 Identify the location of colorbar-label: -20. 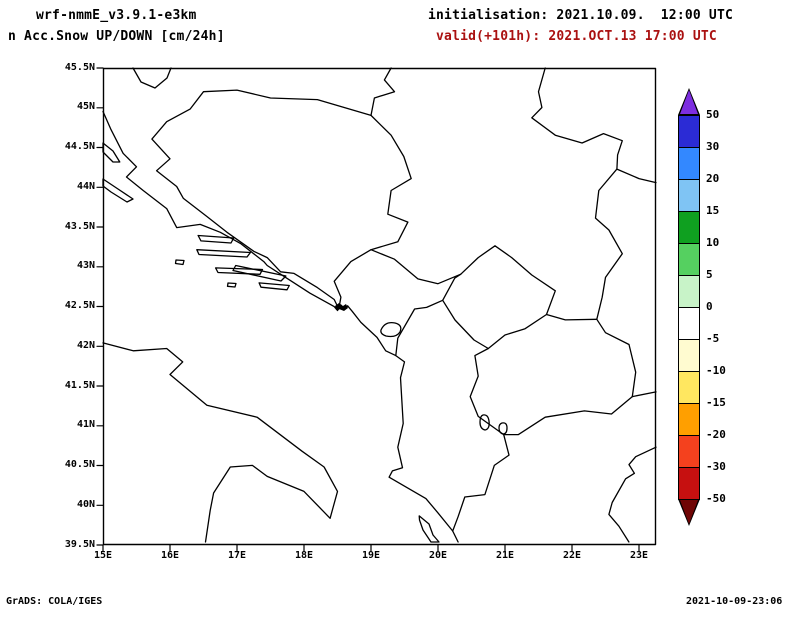
(716, 434).